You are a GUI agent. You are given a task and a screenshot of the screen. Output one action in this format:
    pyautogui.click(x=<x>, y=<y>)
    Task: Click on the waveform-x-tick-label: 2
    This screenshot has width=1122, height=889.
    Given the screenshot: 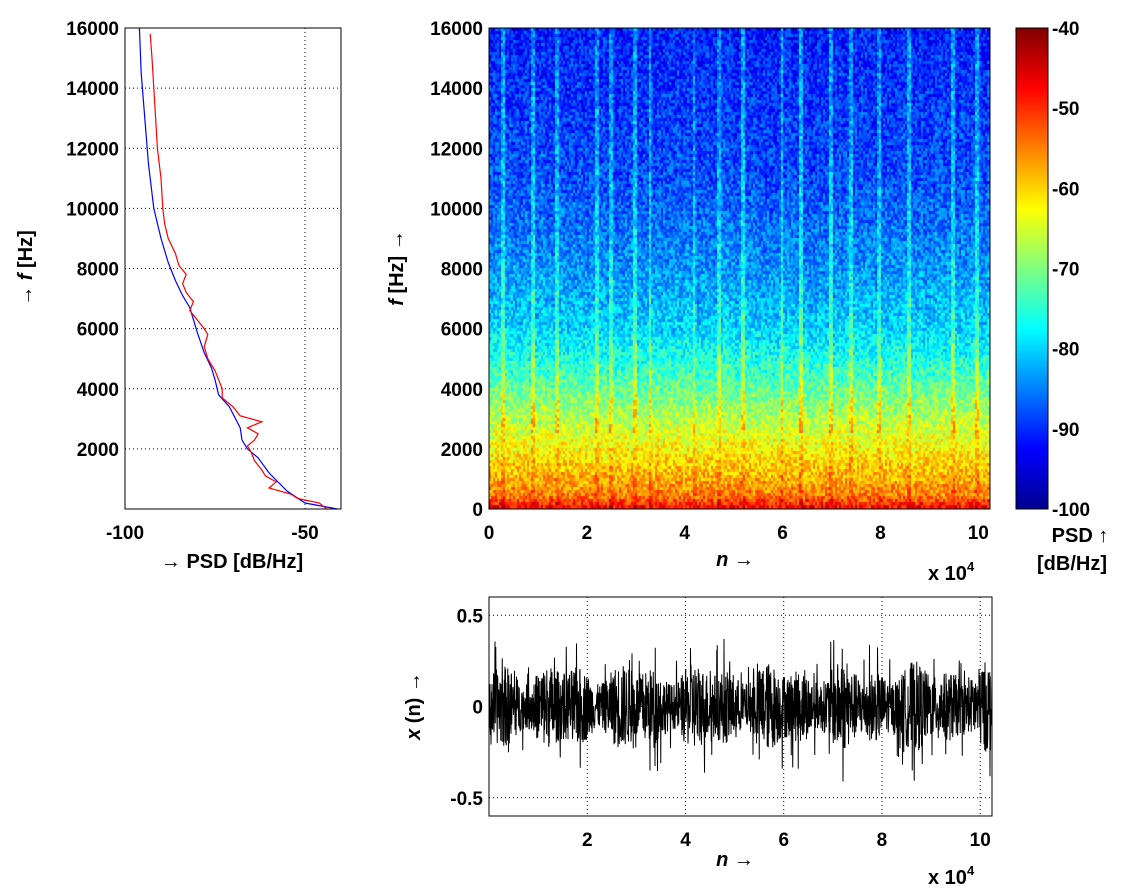 What is the action you would take?
    pyautogui.click(x=587, y=840)
    